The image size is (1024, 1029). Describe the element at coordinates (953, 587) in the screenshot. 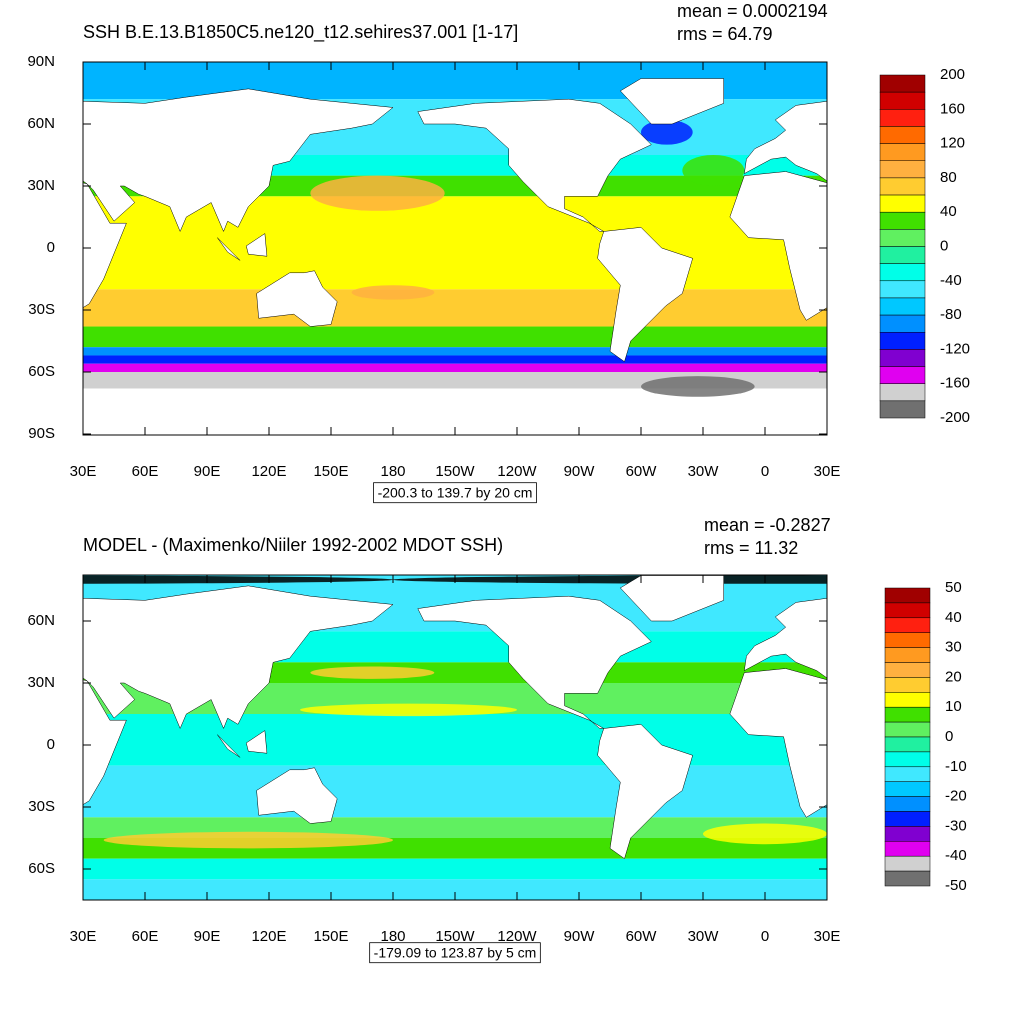

I see `colorbar-label: 50` at that location.